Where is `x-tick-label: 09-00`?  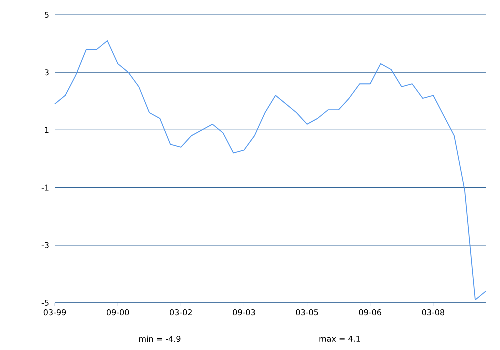
x-tick-label: 09-00 is located at coordinates (118, 313).